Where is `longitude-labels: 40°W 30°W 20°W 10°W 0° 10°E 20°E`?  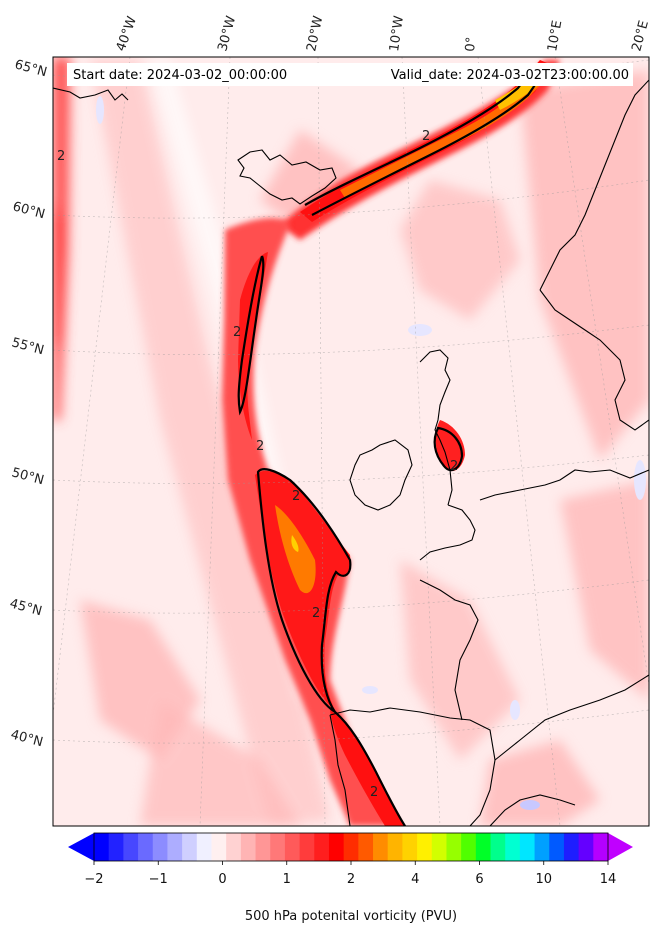 longitude-labels: 40°W 30°W 20°W 10°W 0° 10°E 20°E is located at coordinates (383, 33).